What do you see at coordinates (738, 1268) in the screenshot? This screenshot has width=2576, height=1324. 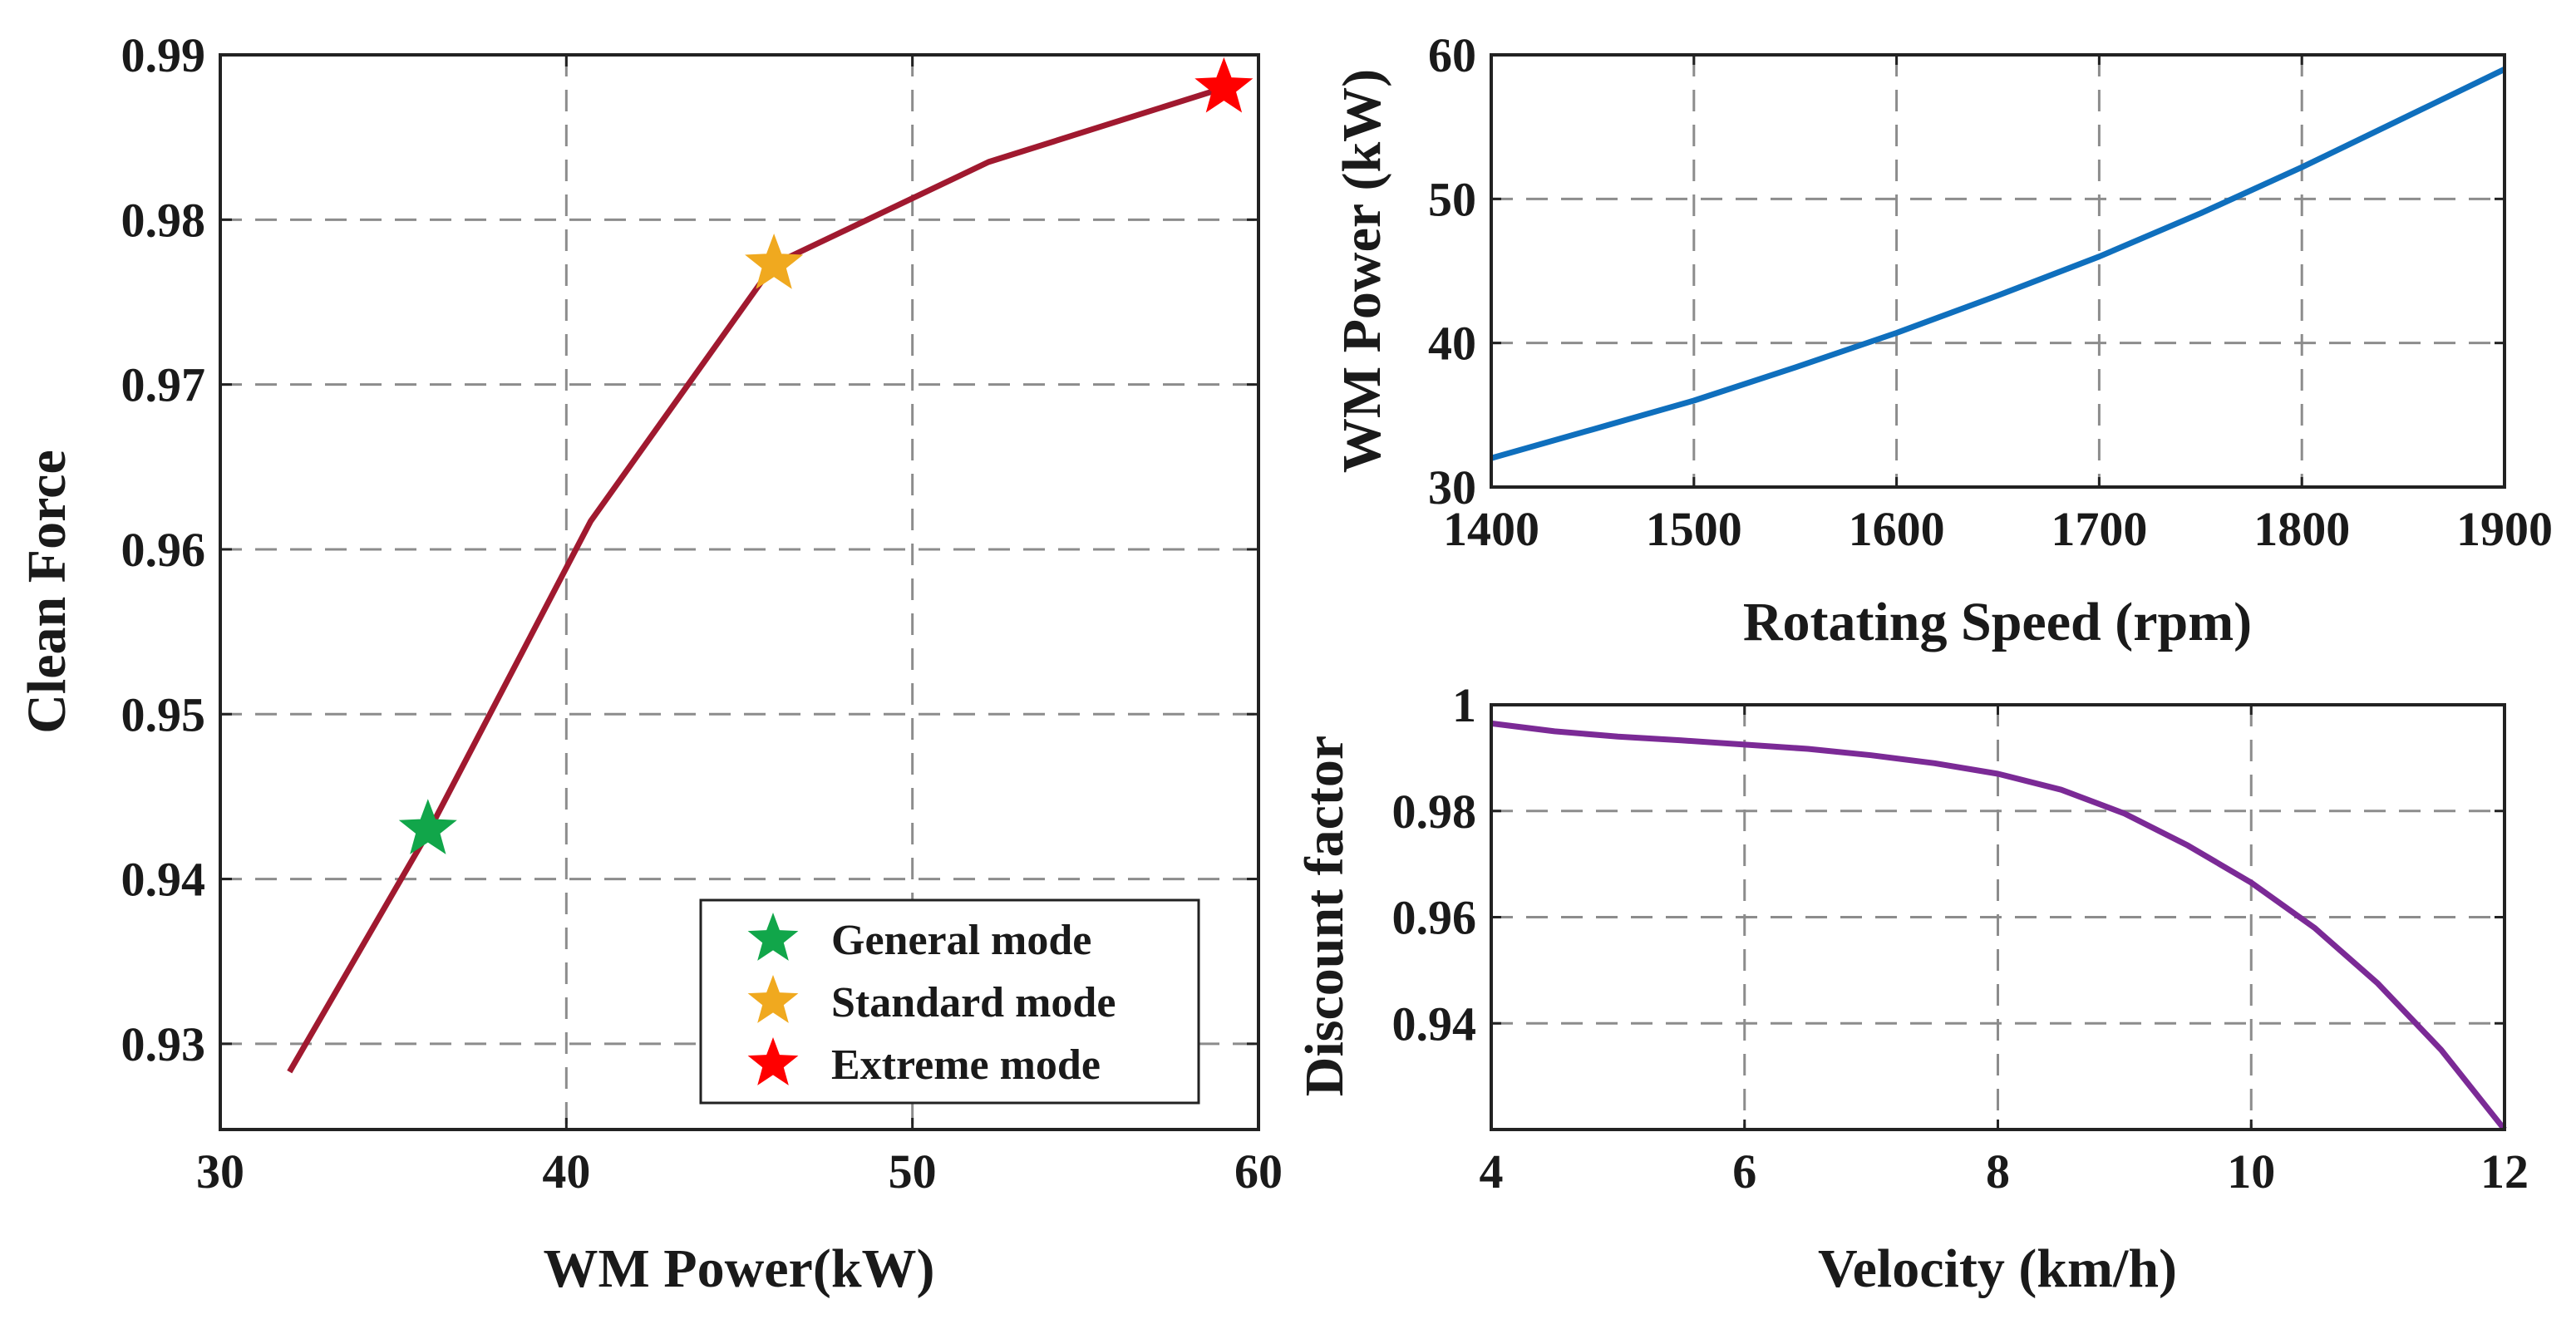 I see `left-x-axis-label: WM Power(kW)` at bounding box center [738, 1268].